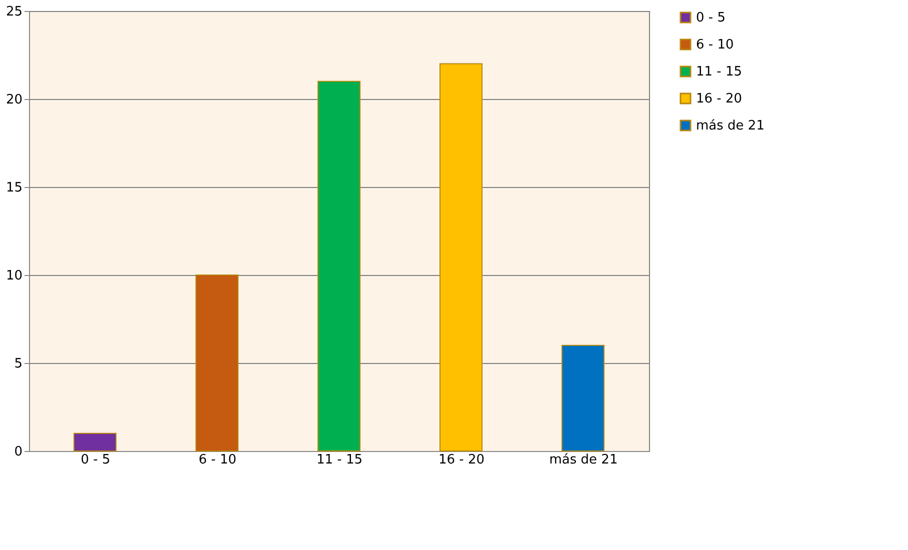 Image resolution: width=908 pixels, height=550 pixels. What do you see at coordinates (95, 460) in the screenshot?
I see `x-tick-label: 0 - 5` at bounding box center [95, 460].